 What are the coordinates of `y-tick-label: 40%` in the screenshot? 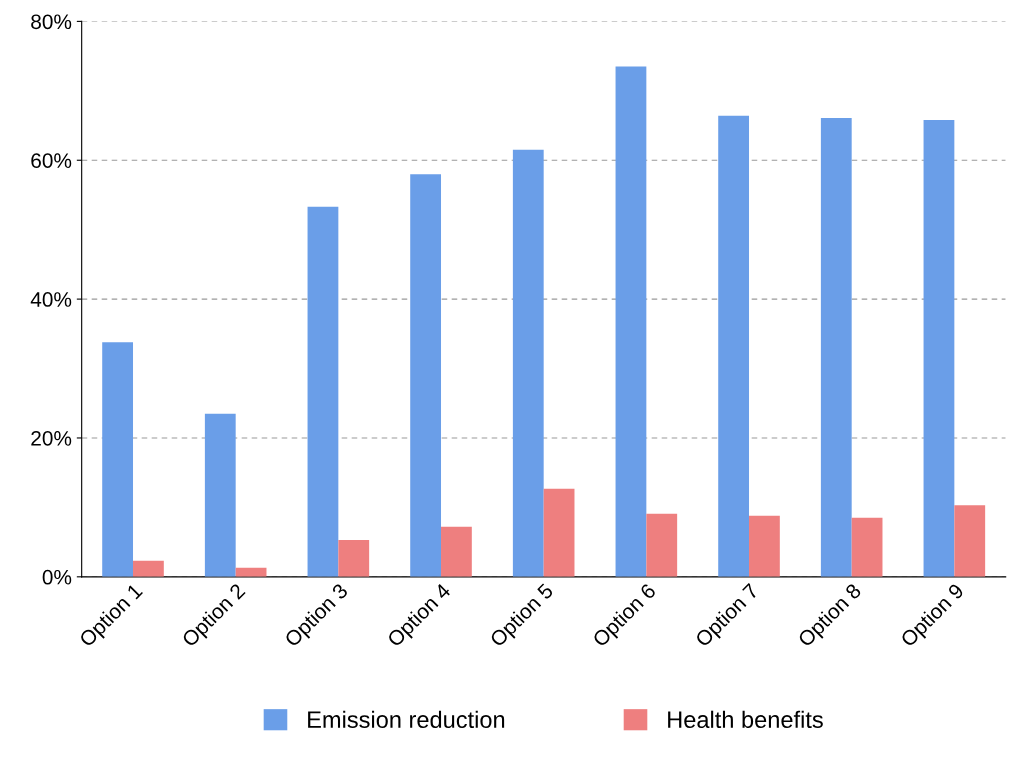 It's located at (51, 299).